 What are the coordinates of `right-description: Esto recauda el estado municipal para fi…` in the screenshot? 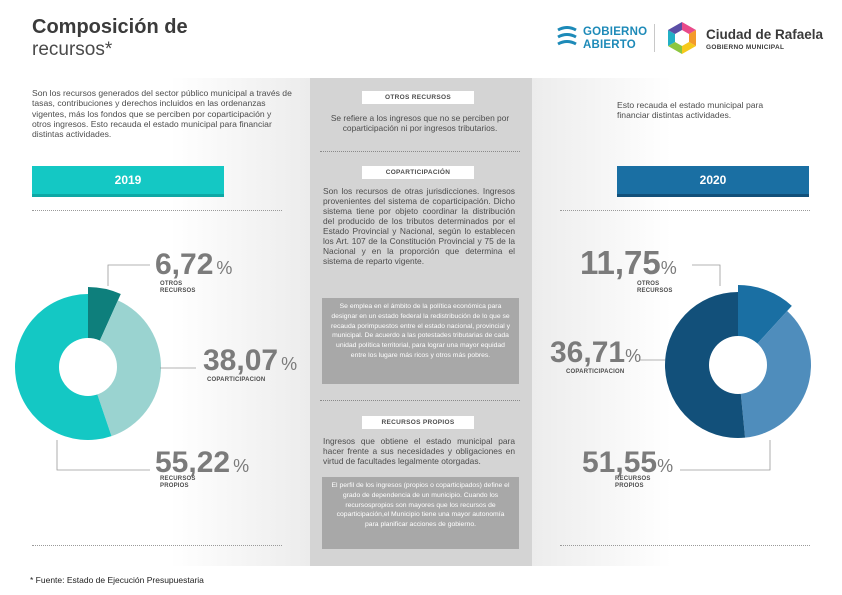 It's located at (690, 110).